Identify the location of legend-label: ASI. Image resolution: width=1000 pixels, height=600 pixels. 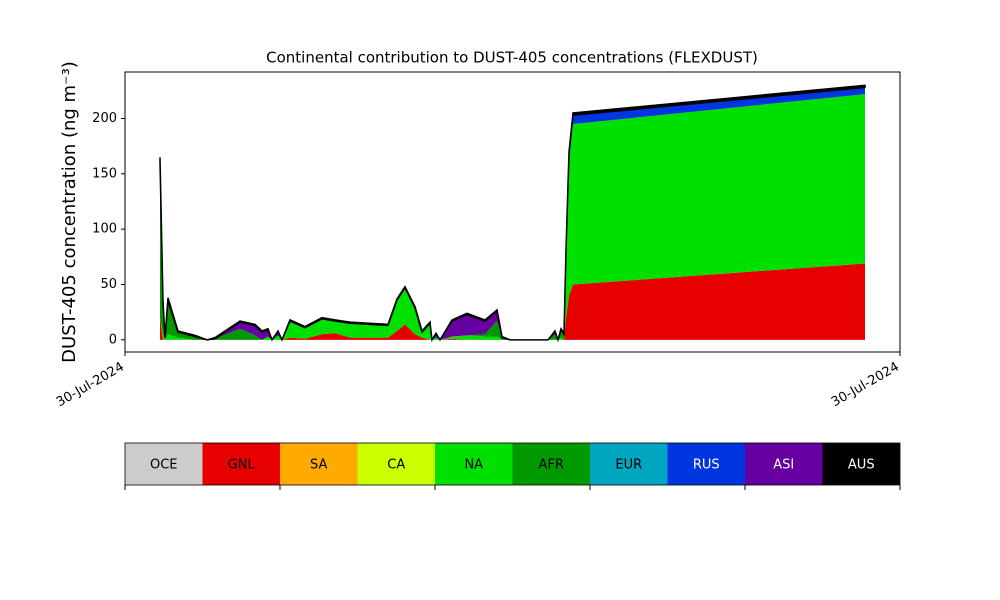
(783, 465).